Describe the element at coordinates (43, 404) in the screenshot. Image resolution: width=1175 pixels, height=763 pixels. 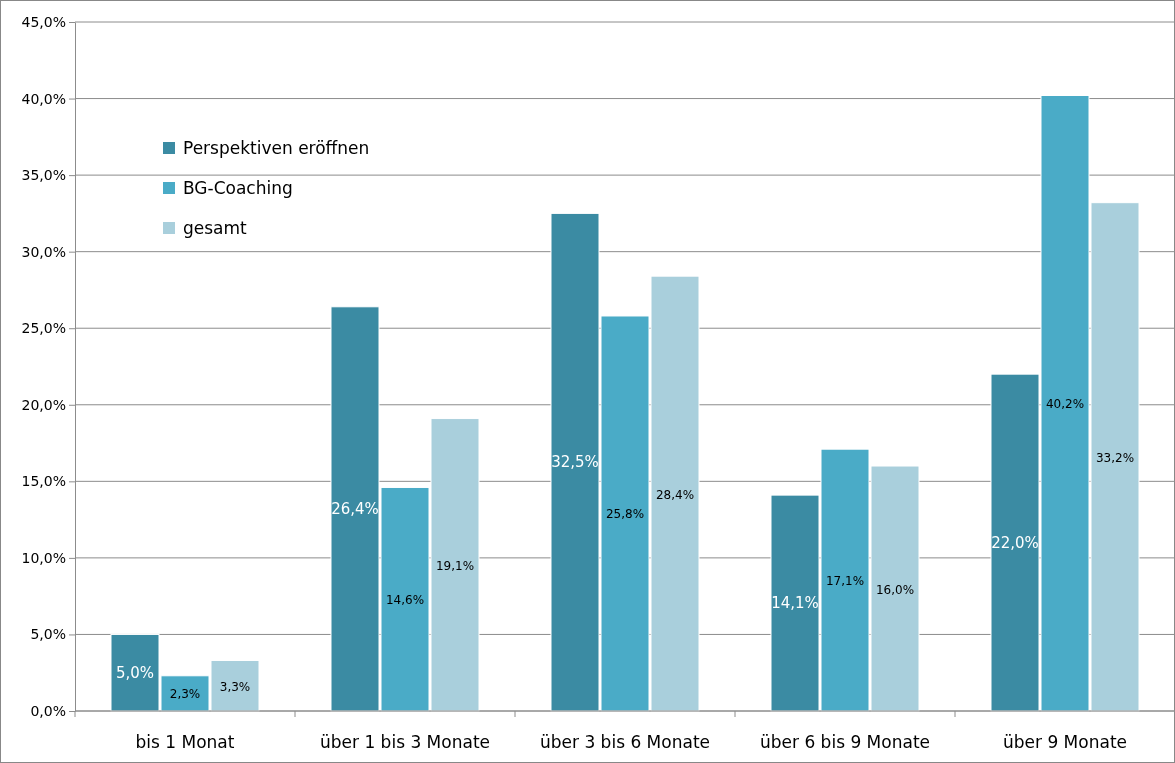
I see `y-tick-label: 20,0%` at that location.